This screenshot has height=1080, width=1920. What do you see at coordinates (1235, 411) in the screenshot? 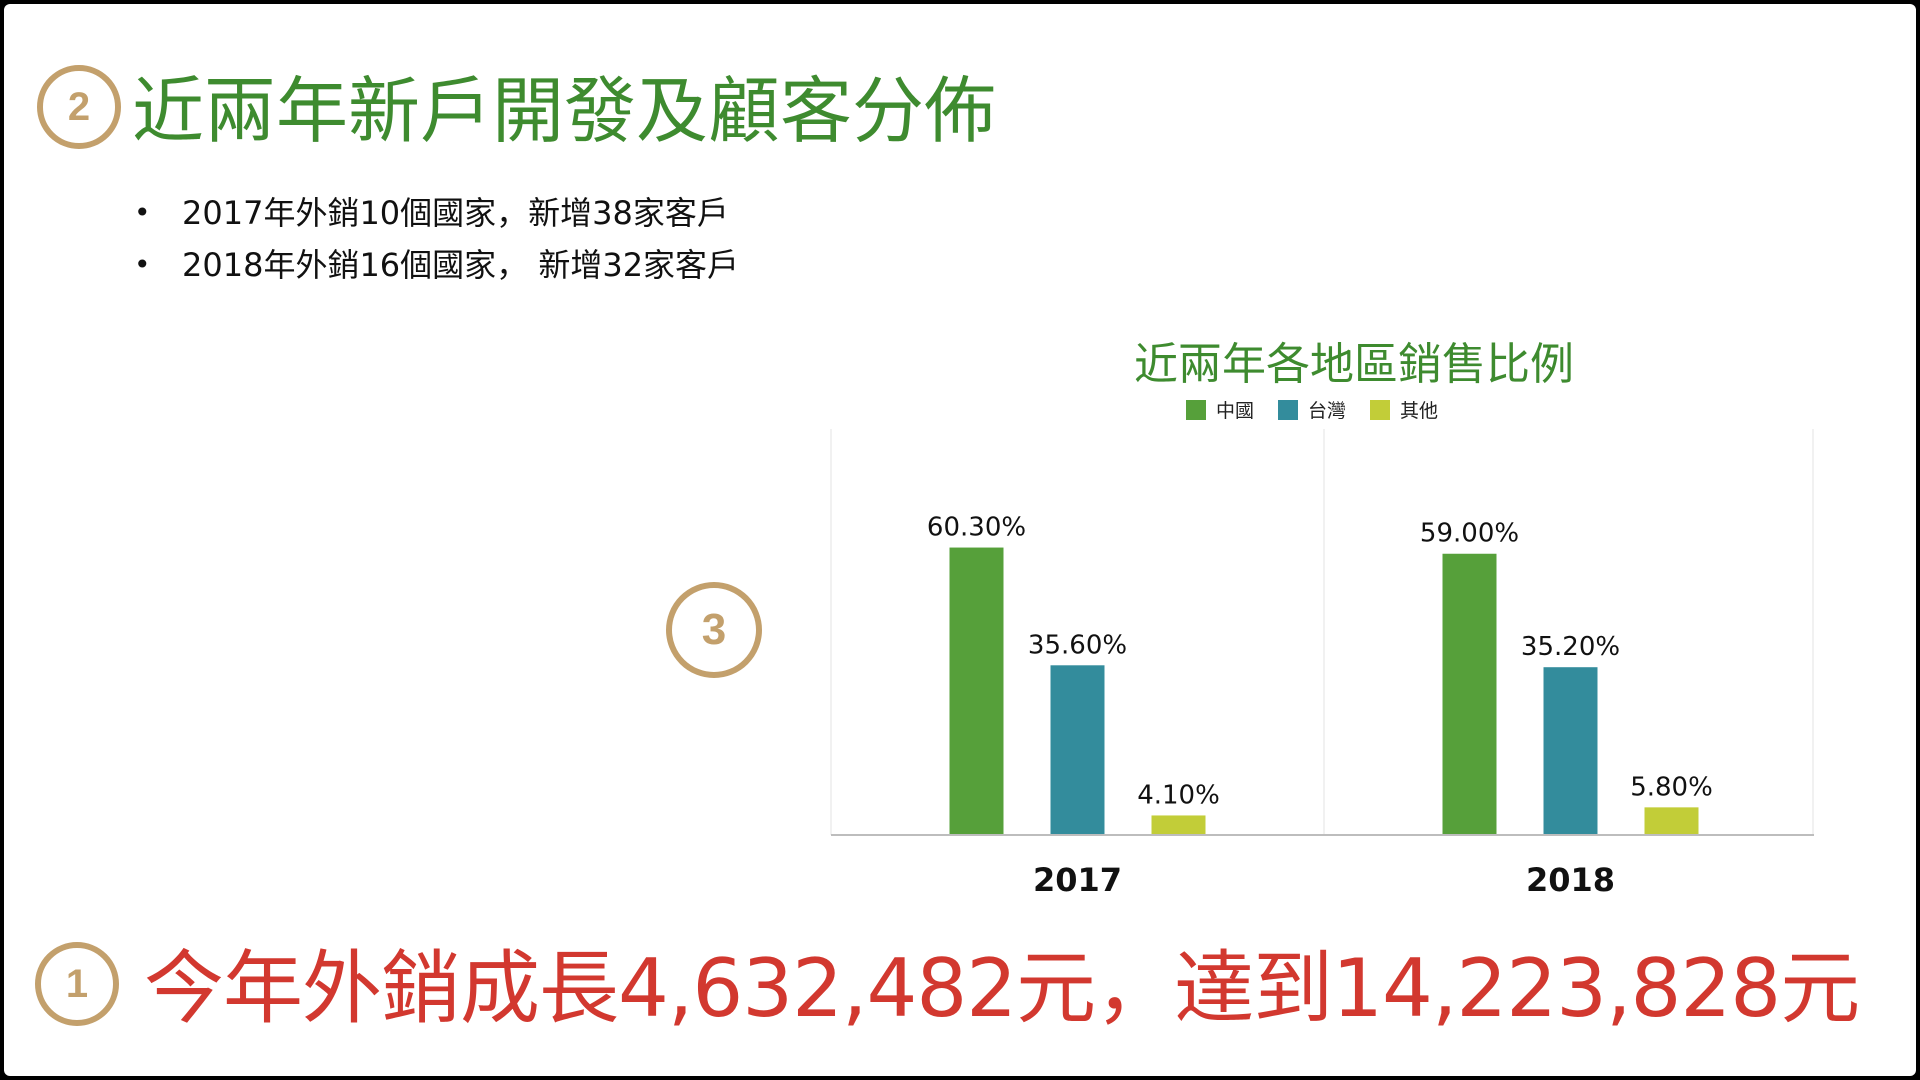
I see `legend-label-china: 中國` at bounding box center [1235, 411].